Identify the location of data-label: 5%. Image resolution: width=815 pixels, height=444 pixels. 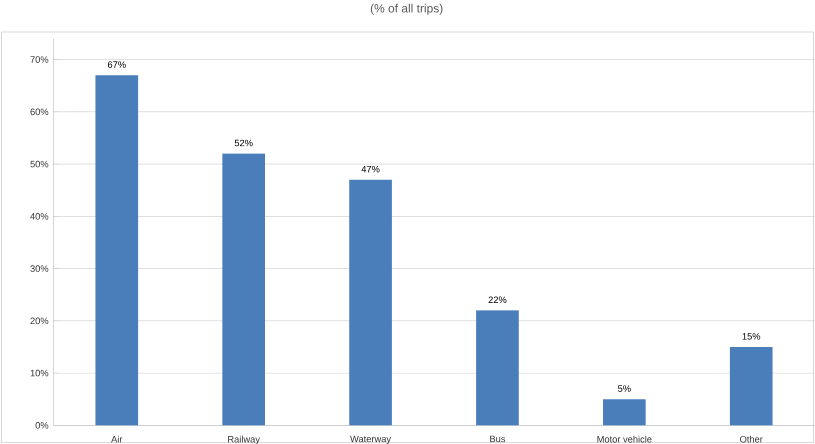
(624, 388).